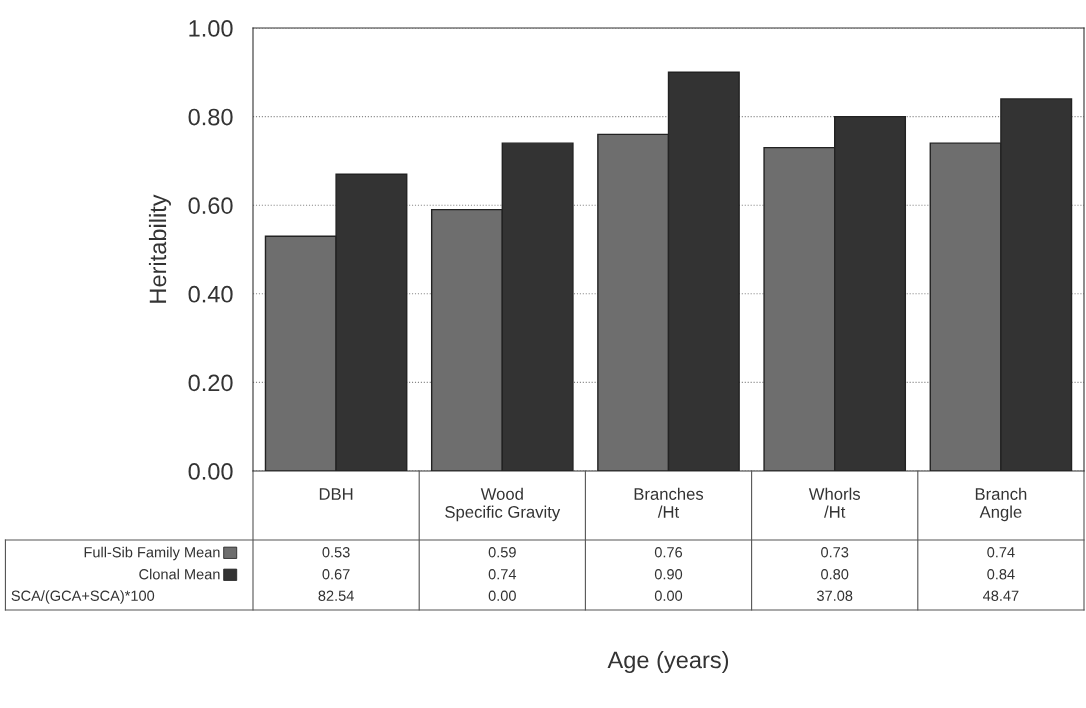 Image resolution: width=1086 pixels, height=708 pixels. I want to click on legend-label: Full-Sib Family Mean, so click(152, 553).